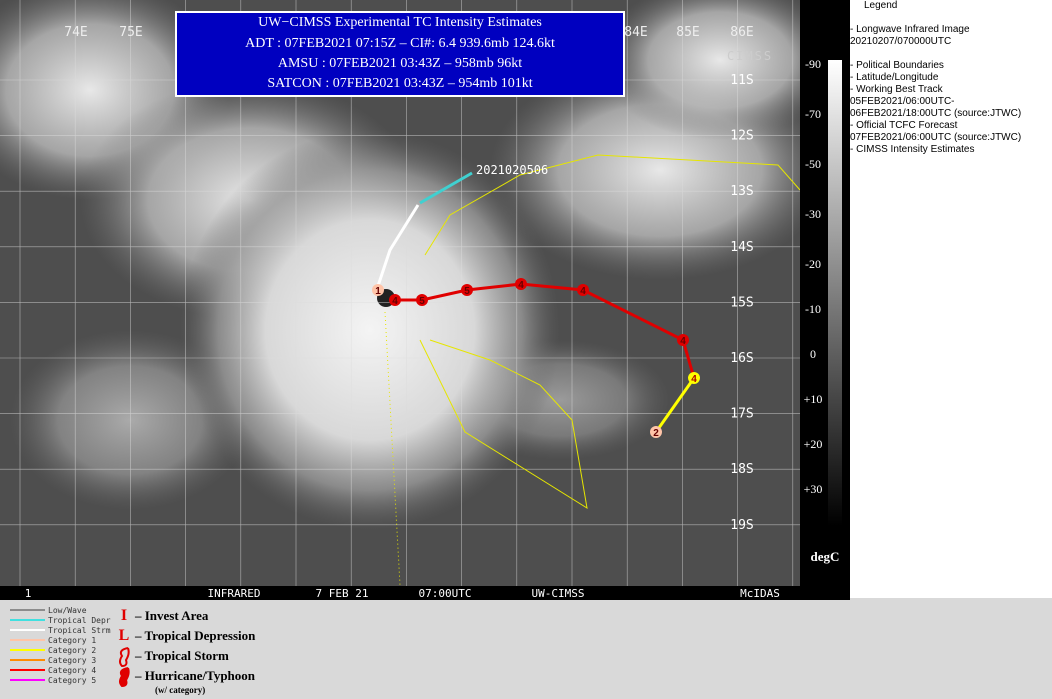 Image resolution: width=1052 pixels, height=699 pixels. Describe the element at coordinates (180, 690) in the screenshot. I see `symbol-key-note: (w/ category)` at that location.